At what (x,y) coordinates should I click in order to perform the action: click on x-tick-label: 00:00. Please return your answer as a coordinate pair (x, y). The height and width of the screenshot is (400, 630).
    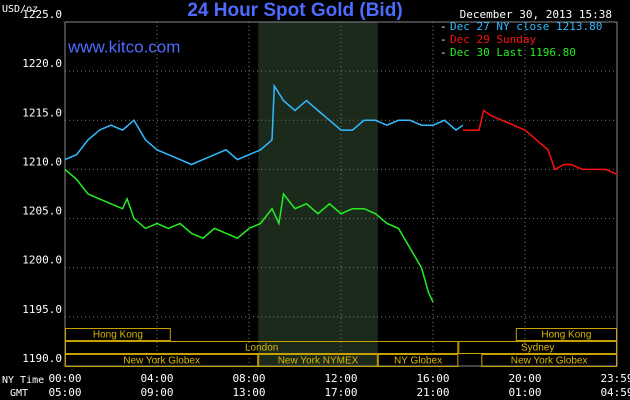
    Looking at the image, I should click on (64, 378).